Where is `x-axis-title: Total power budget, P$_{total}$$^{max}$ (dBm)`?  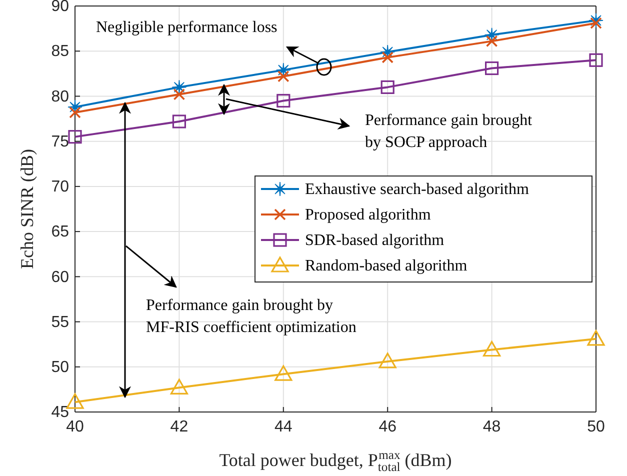
x-axis-title: Total power budget, P$_{total}$$^{max}$ (dBm) is located at coordinates (335, 461).